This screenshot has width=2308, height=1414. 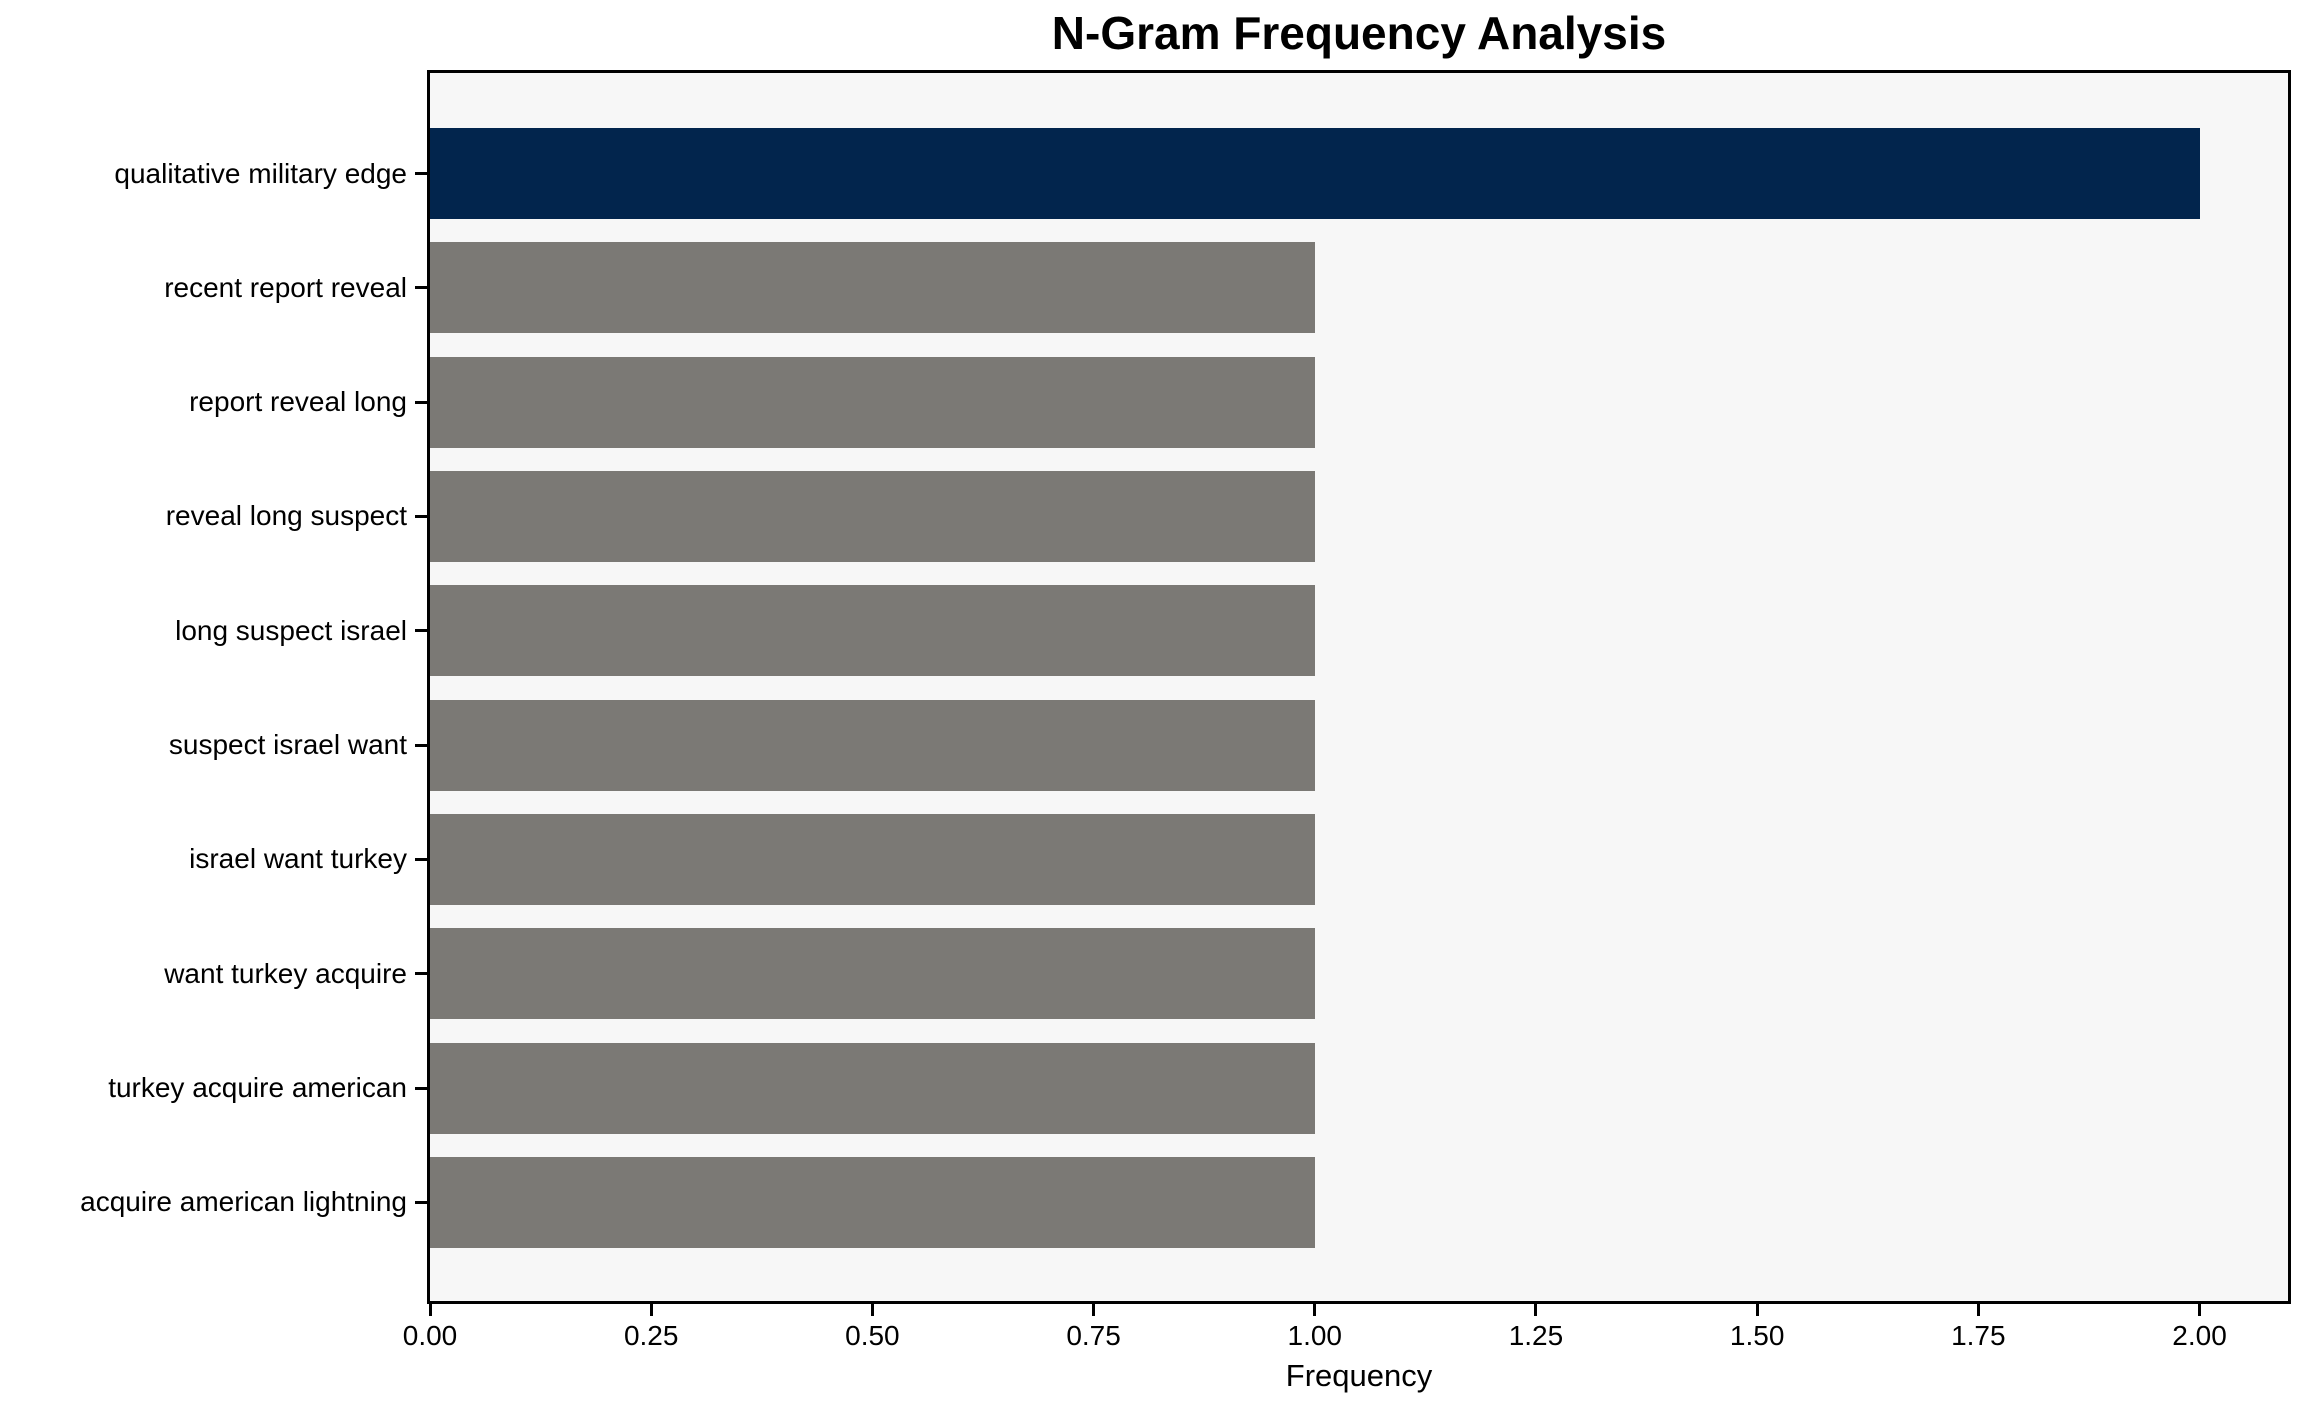 I want to click on x-axis-title: Frequency, so click(x=1359, y=1375).